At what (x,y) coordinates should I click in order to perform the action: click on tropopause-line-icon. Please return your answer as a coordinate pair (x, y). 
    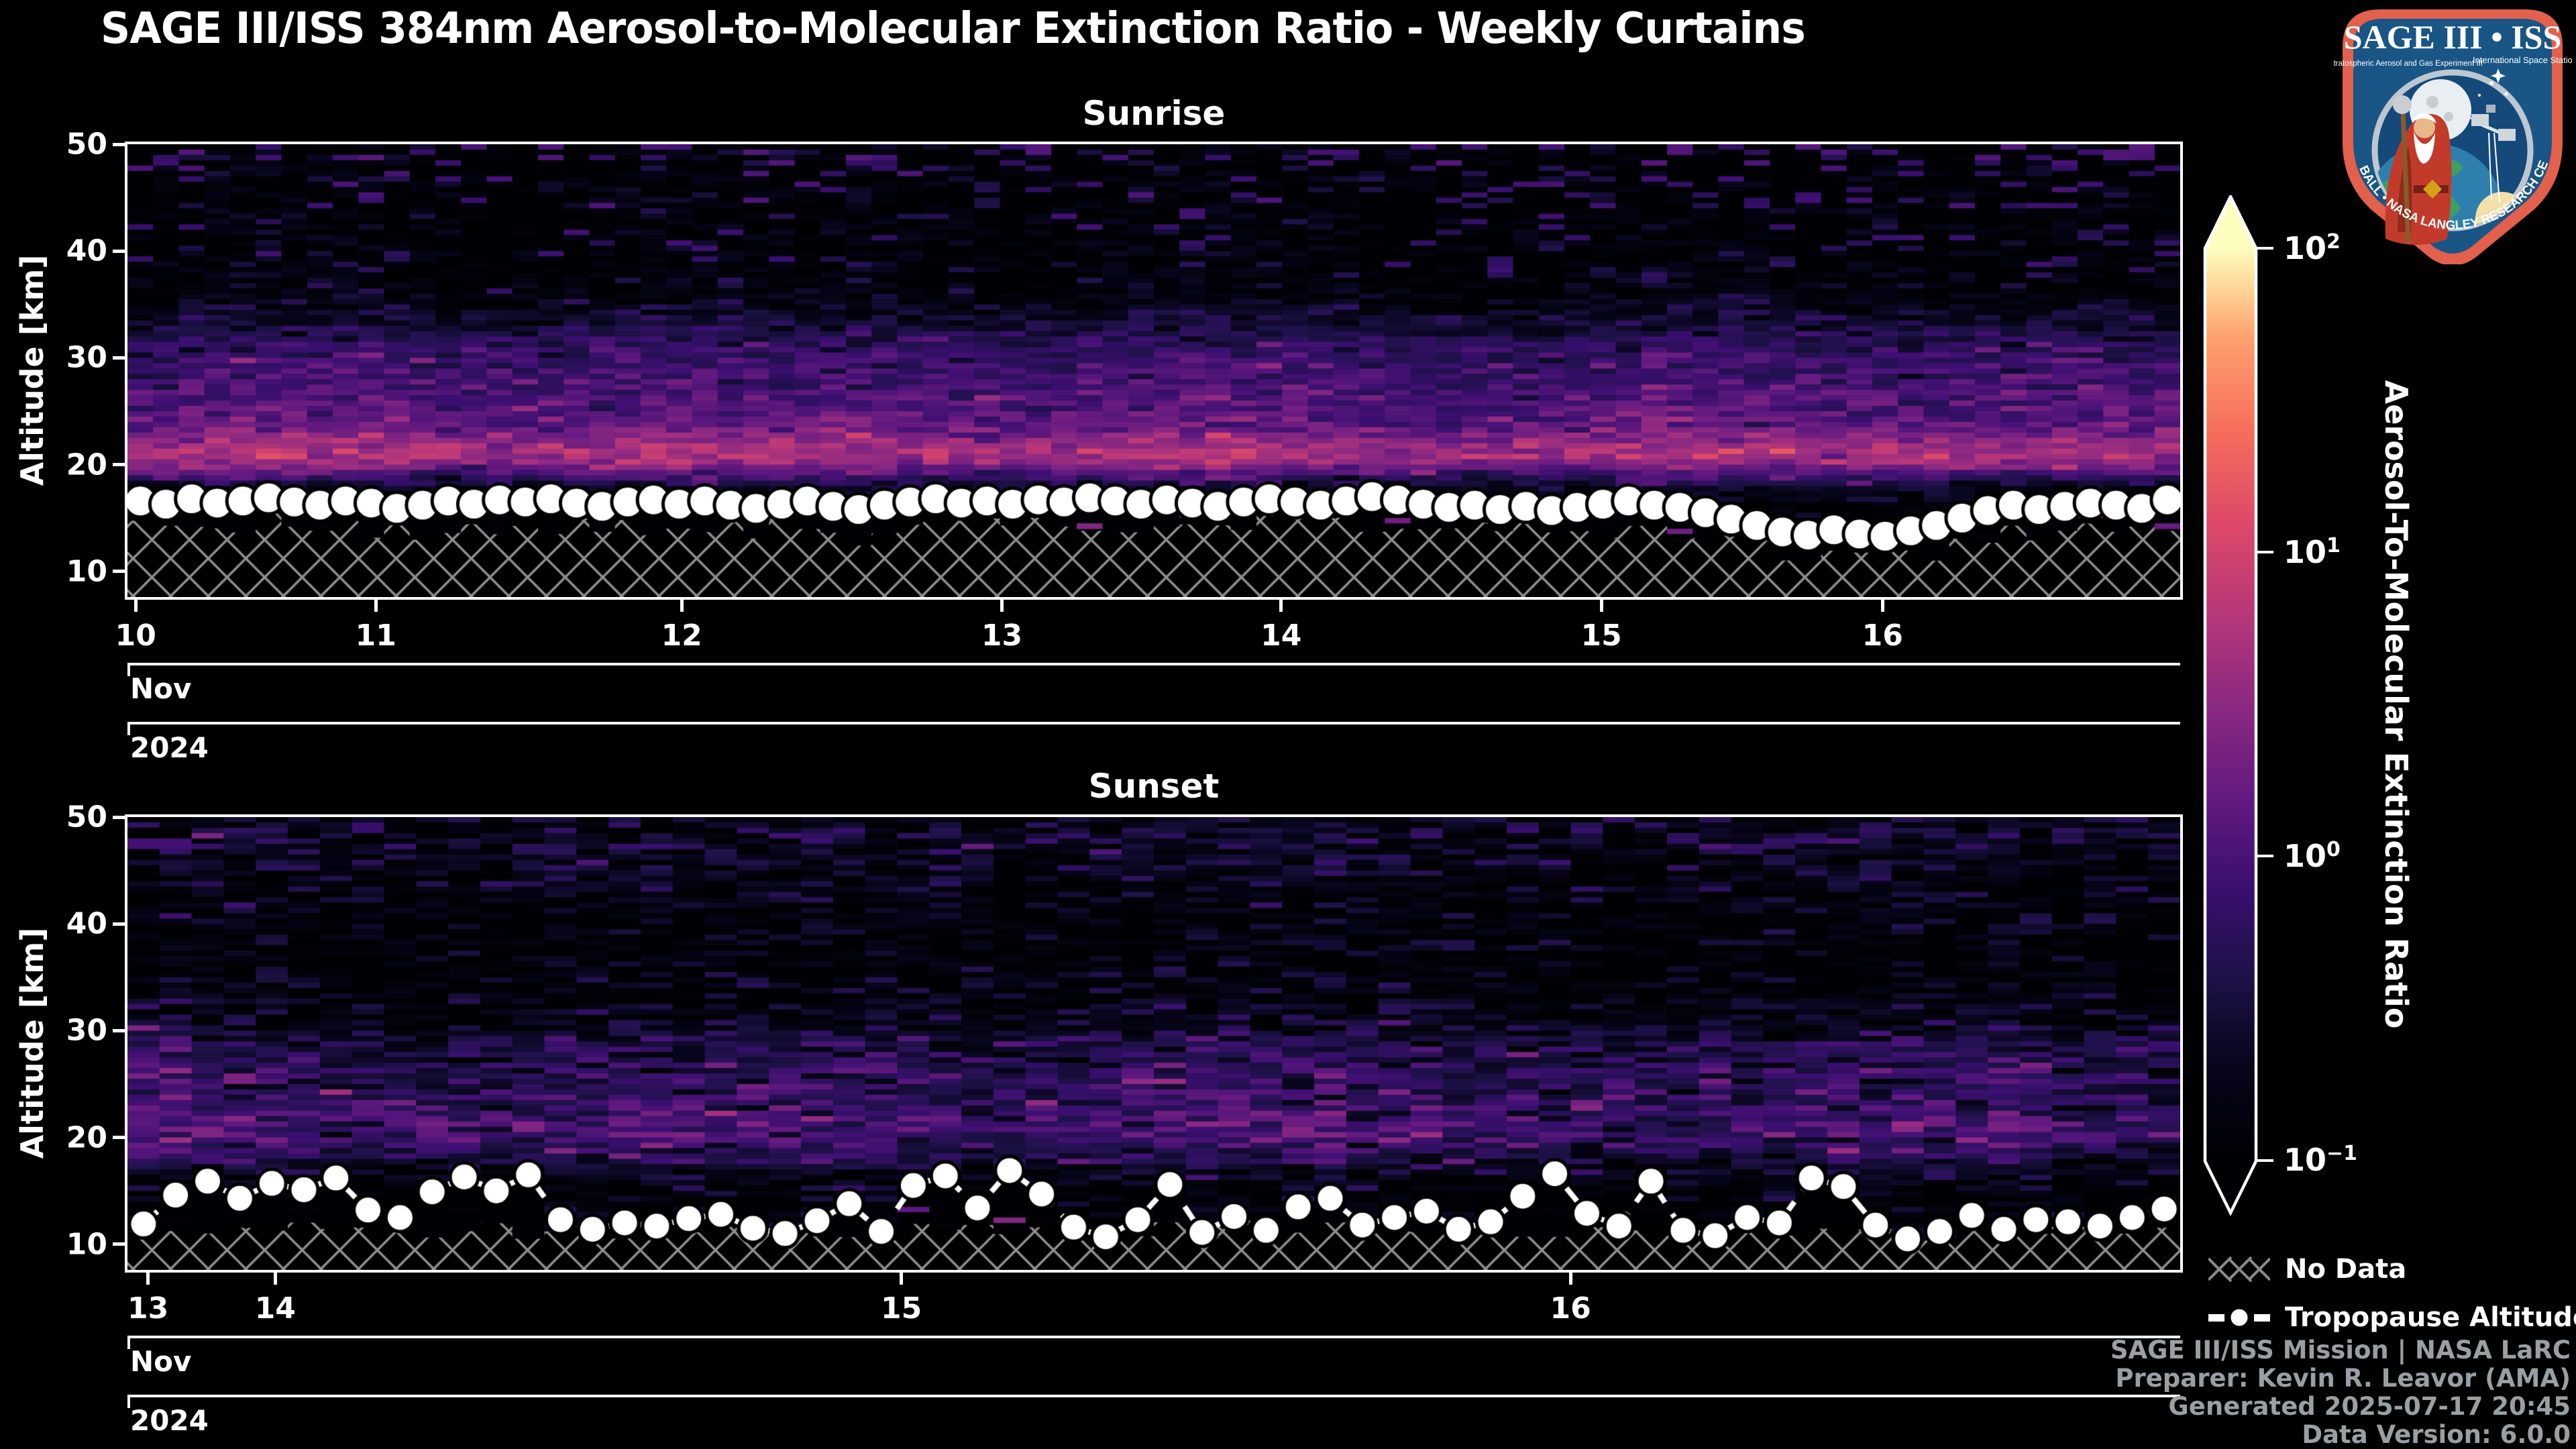
    Looking at the image, I should click on (2239, 1317).